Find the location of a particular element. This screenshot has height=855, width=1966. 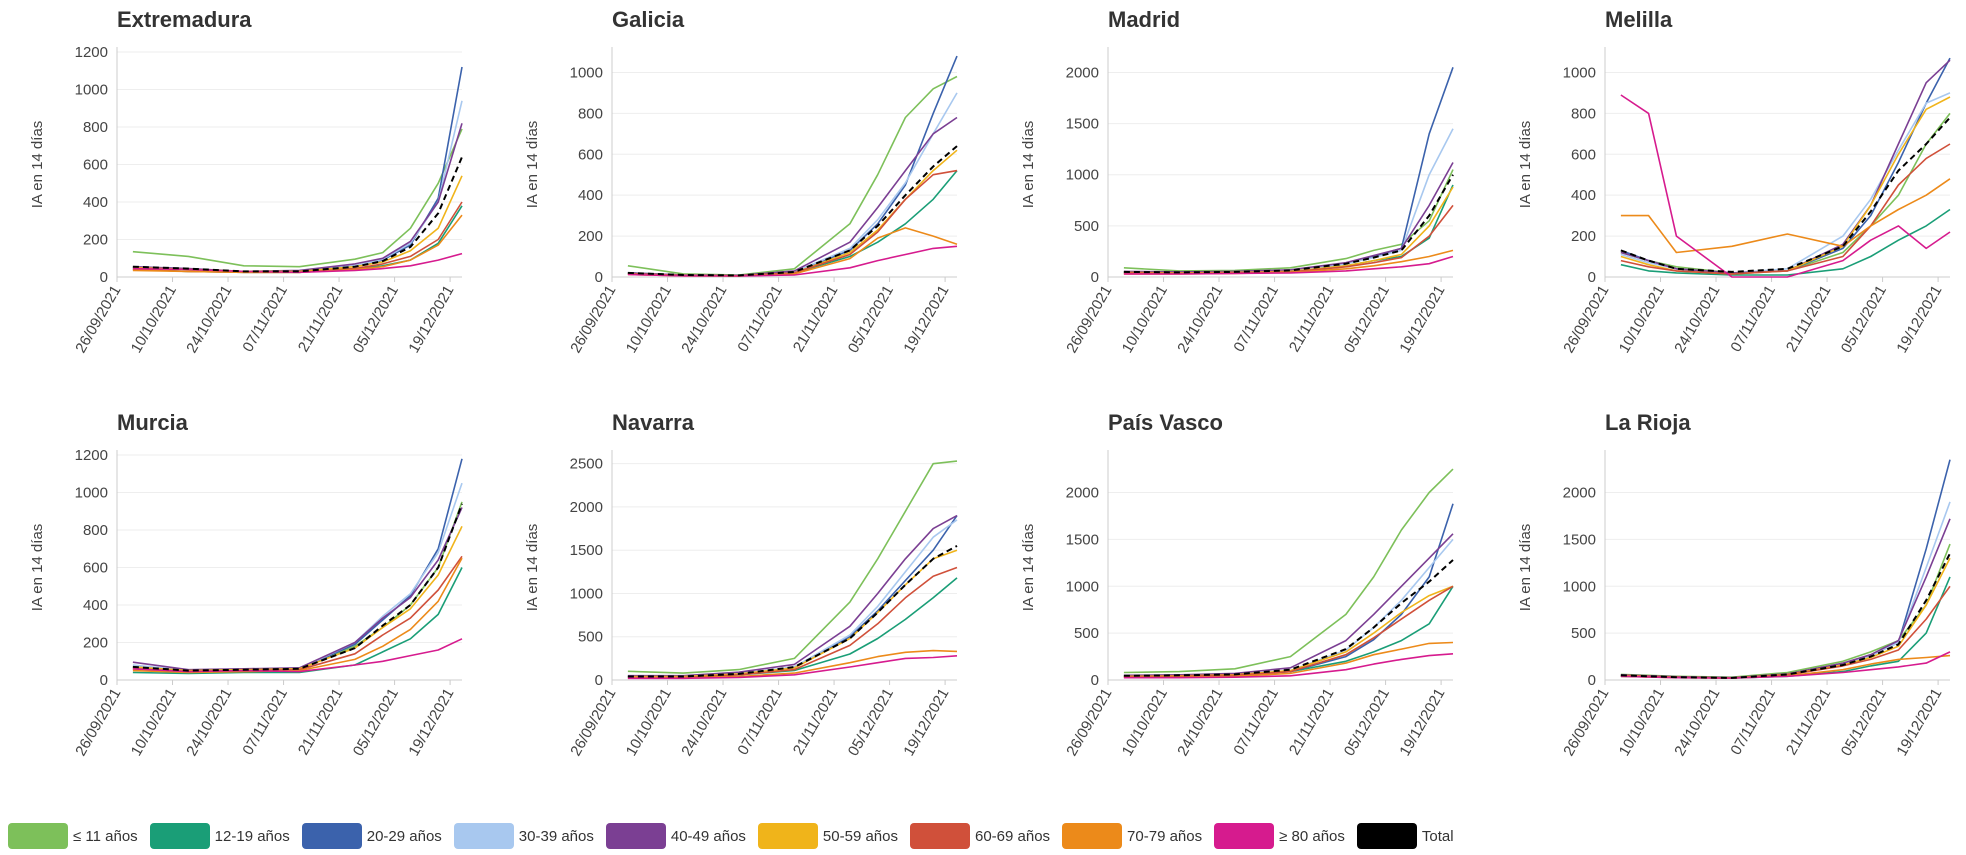

legend-item-total: Total is located at coordinates (1405, 836).